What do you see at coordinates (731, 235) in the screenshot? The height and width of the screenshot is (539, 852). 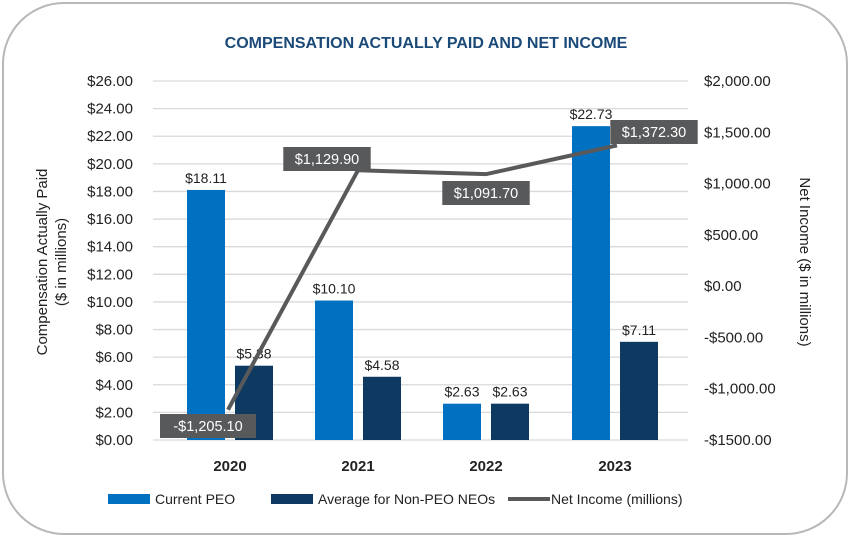 I see `y2-tick-label: $500.00` at bounding box center [731, 235].